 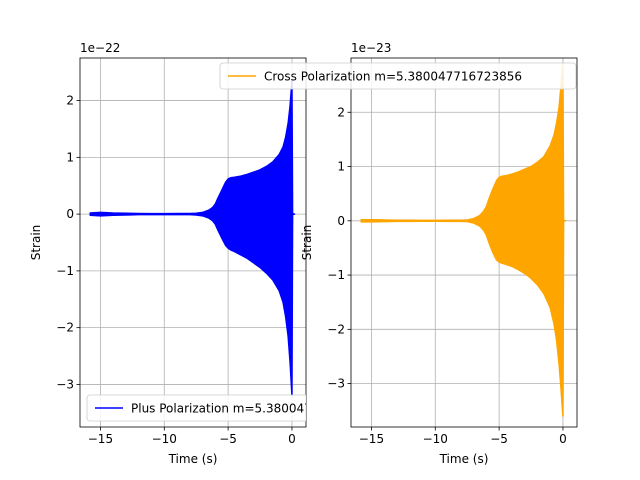 What do you see at coordinates (393, 77) in the screenshot?
I see `legend-label: Cross Polarization m=5.380047716723856` at bounding box center [393, 77].